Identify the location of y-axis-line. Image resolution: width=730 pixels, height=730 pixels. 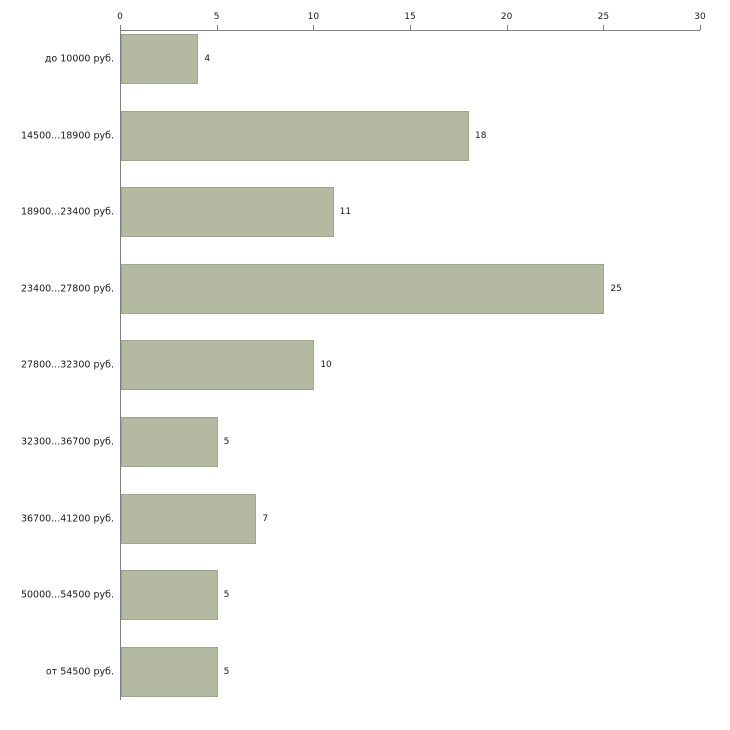
(120, 365).